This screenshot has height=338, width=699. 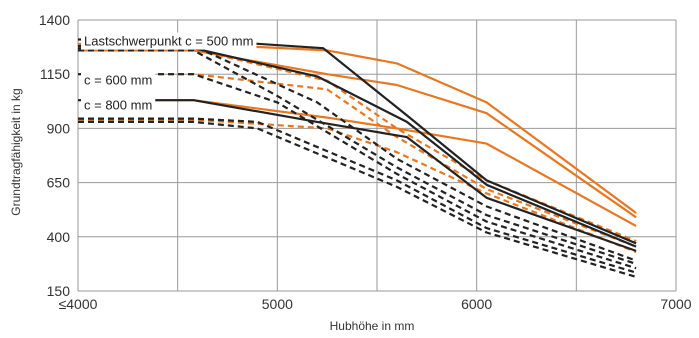 I want to click on annotation-text: Lastschwerpunkt c = 500 mm, so click(x=168, y=41).